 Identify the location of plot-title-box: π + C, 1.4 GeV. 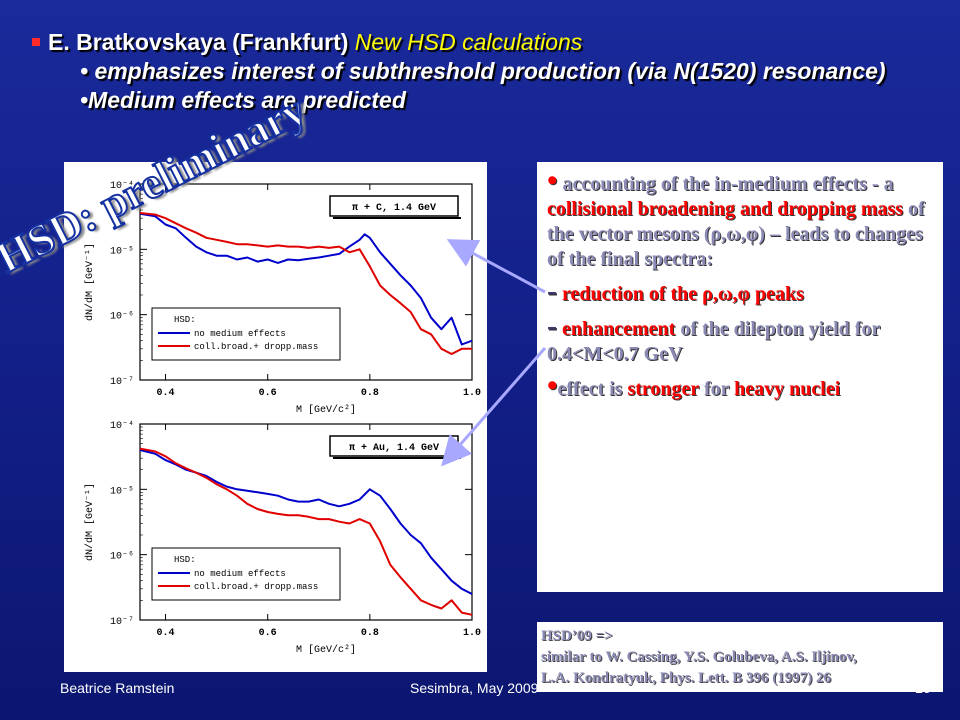
(395, 207).